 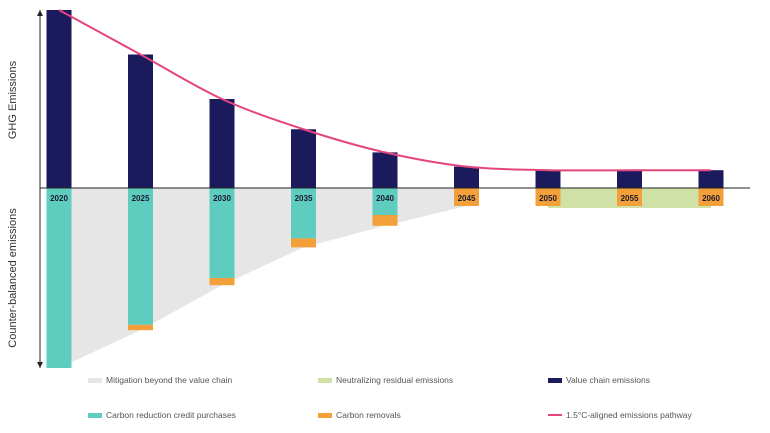 I want to click on year-label: 2030, so click(x=222, y=198).